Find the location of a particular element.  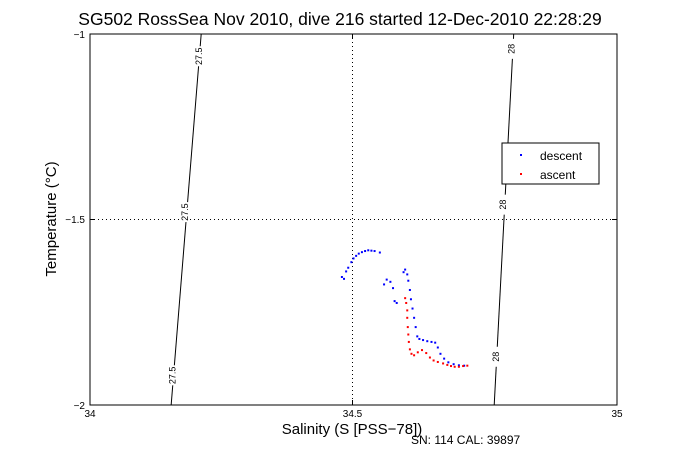

legend-label-descent: descent is located at coordinates (561, 156).